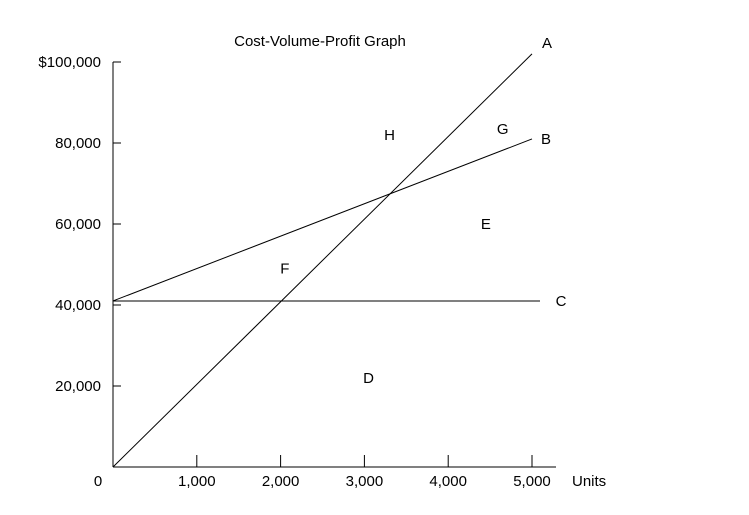 The width and height of the screenshot is (749, 515). What do you see at coordinates (532, 481) in the screenshot?
I see `x-tick-label: 5,000` at bounding box center [532, 481].